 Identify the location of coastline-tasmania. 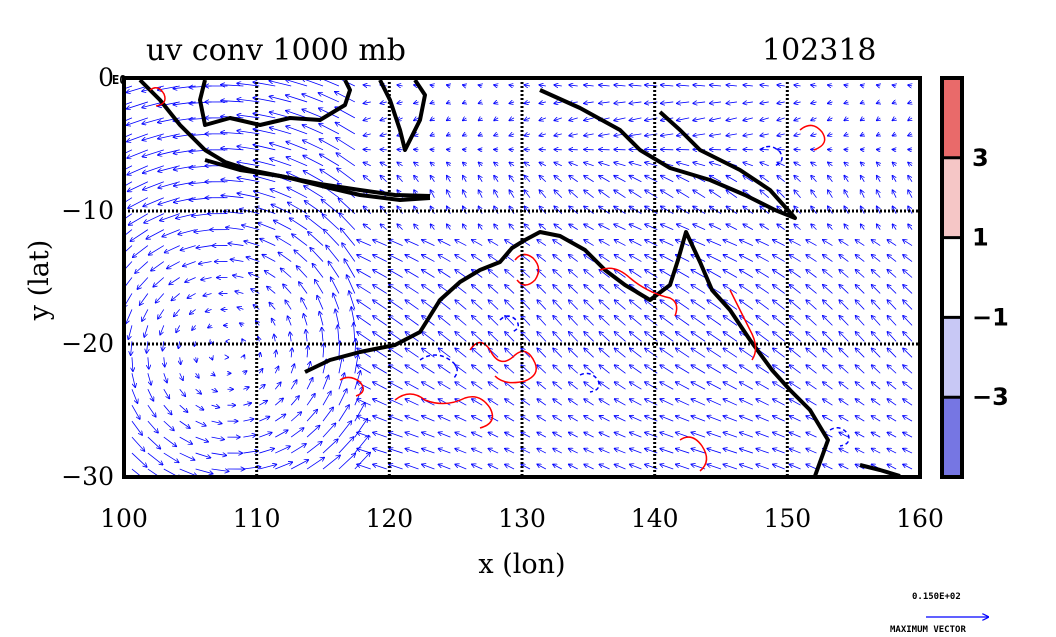
(880, 470).